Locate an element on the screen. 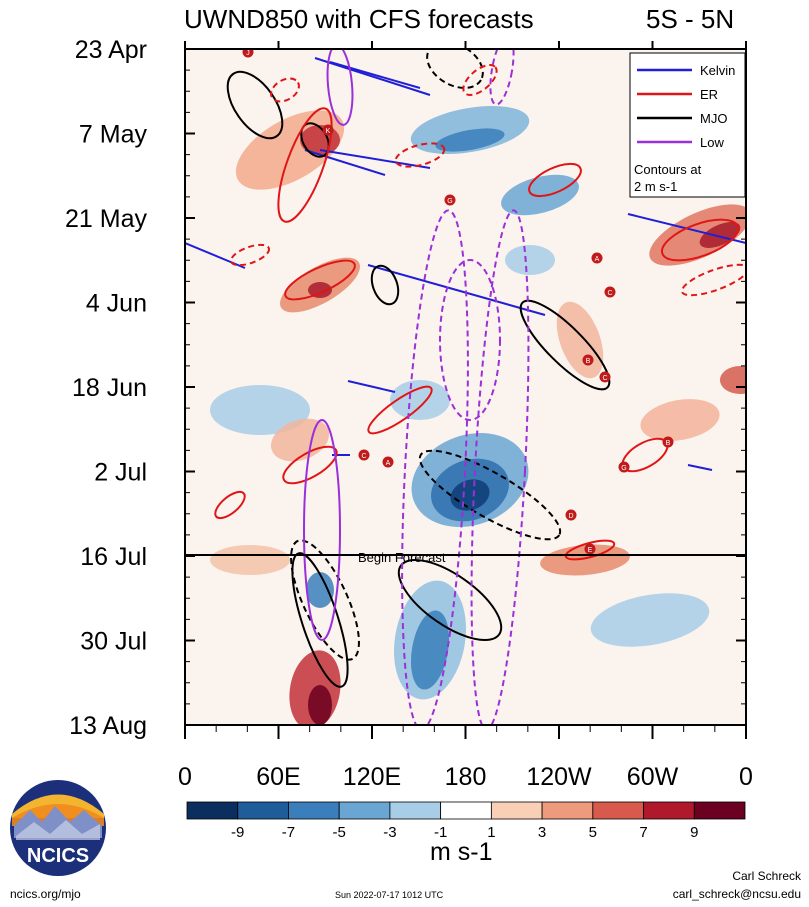 The image size is (809, 907). author-email: carl_schreck@ncsu.edu is located at coordinates (737, 894).